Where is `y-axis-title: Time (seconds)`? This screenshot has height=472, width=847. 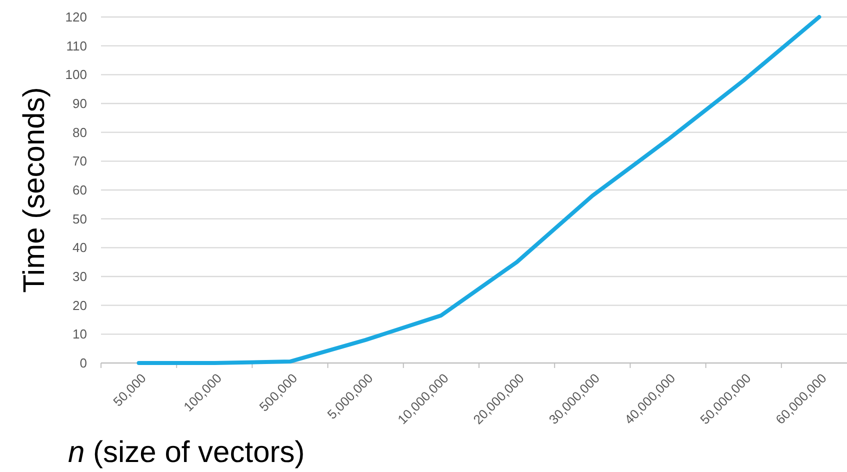
y-axis-title: Time (seconds) is located at coordinates (34, 190).